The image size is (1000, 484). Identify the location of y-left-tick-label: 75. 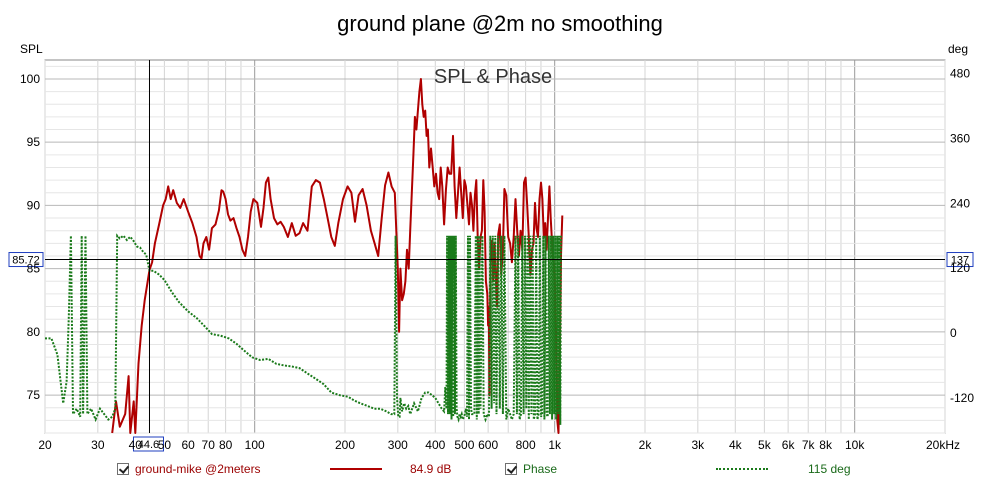
(34, 395).